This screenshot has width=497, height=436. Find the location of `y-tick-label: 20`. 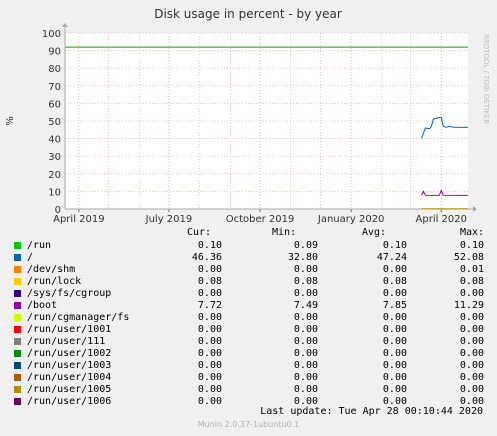

y-tick-label: 20 is located at coordinates (54, 175).